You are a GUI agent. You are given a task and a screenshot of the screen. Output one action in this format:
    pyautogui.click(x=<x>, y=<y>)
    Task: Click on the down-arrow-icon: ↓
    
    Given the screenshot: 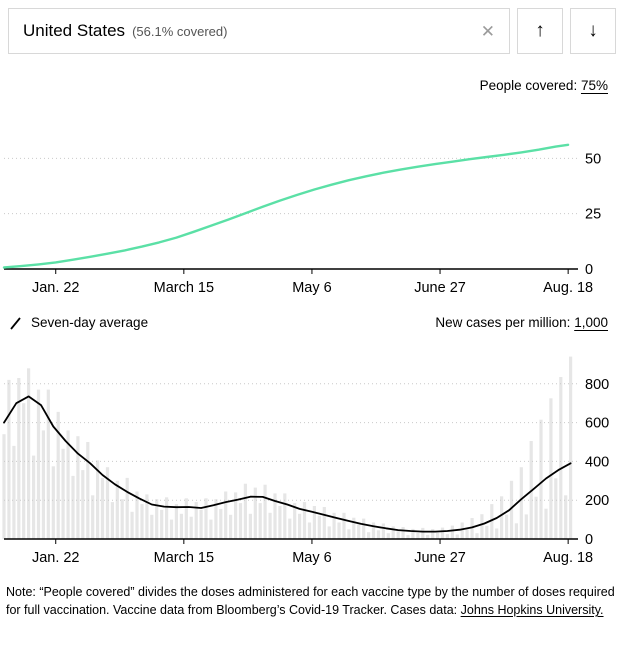 What is the action you would take?
    pyautogui.click(x=593, y=30)
    